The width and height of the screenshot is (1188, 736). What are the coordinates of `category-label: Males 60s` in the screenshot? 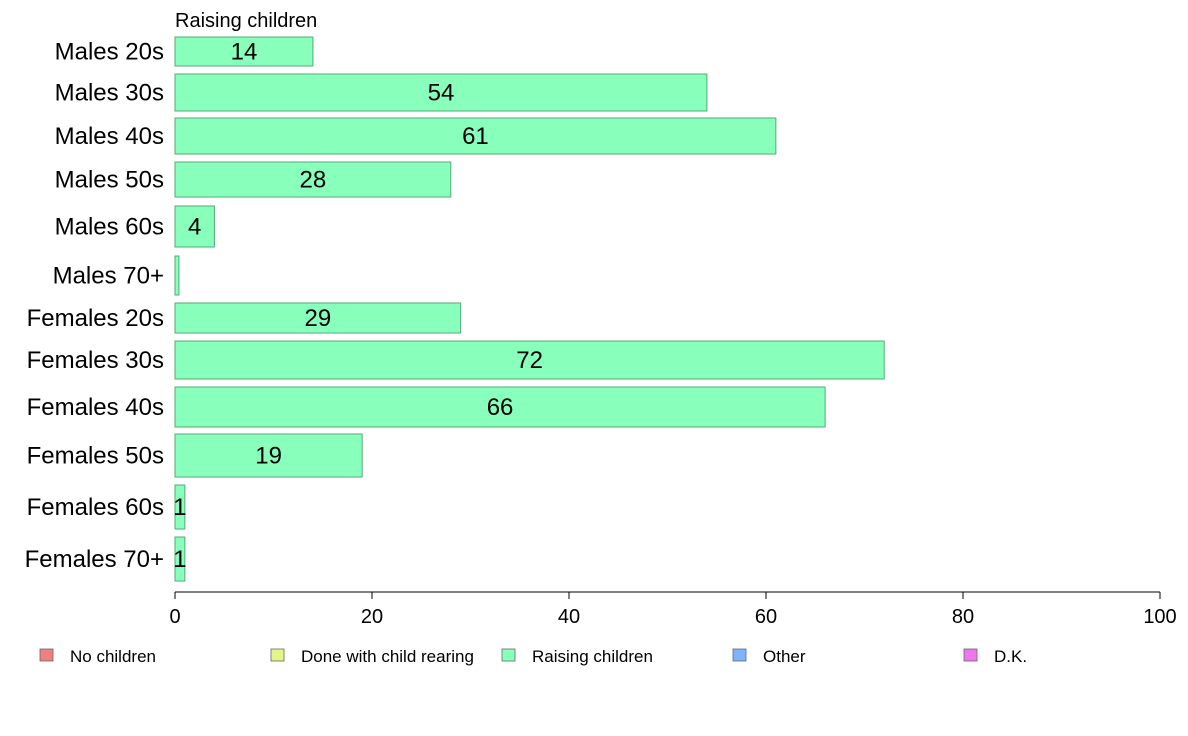 It's located at (109, 227).